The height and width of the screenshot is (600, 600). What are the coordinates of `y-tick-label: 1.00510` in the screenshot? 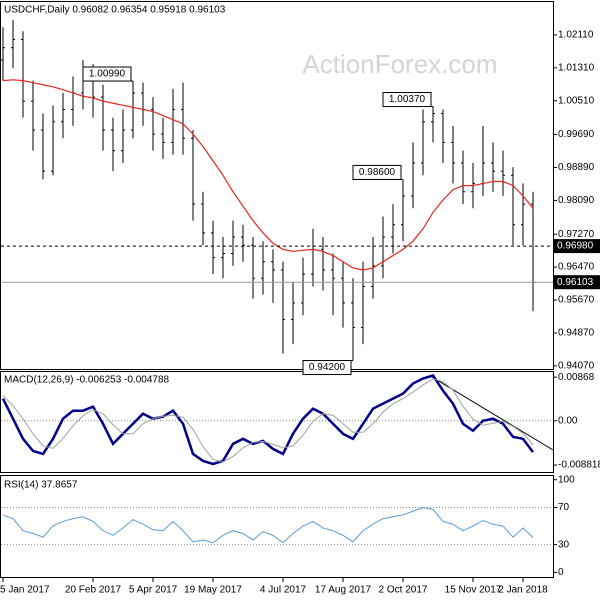 It's located at (576, 100).